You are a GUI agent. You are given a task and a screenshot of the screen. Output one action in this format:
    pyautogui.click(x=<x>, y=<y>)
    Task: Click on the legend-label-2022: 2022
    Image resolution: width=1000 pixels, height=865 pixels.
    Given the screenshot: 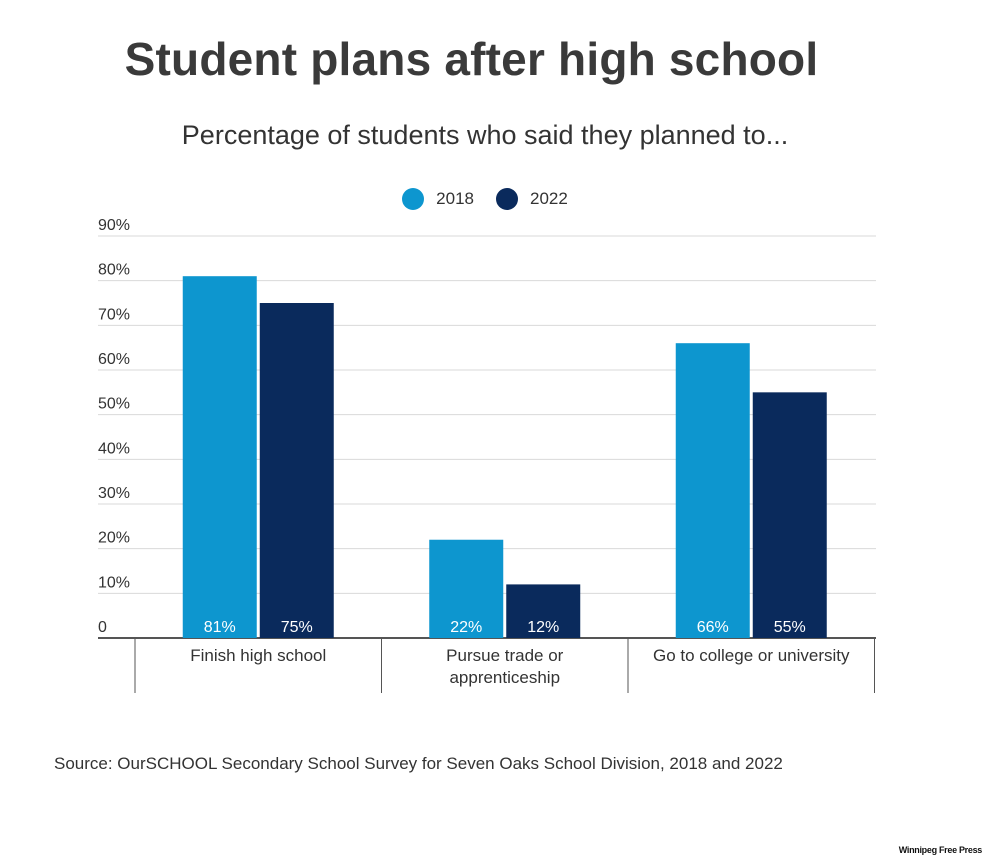 What is the action you would take?
    pyautogui.click(x=549, y=198)
    